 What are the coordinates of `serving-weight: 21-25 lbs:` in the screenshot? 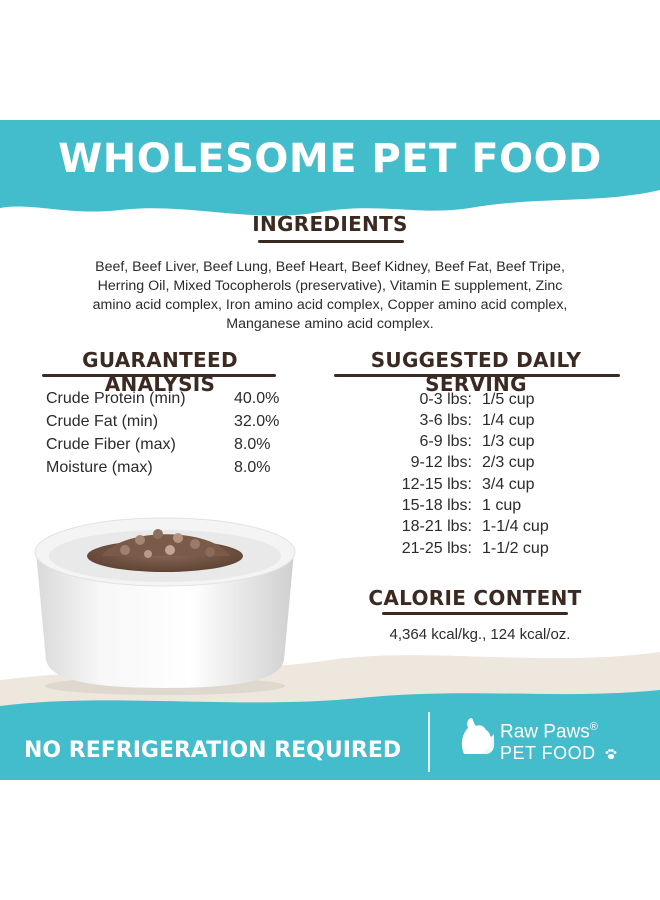 It's located at (436, 548).